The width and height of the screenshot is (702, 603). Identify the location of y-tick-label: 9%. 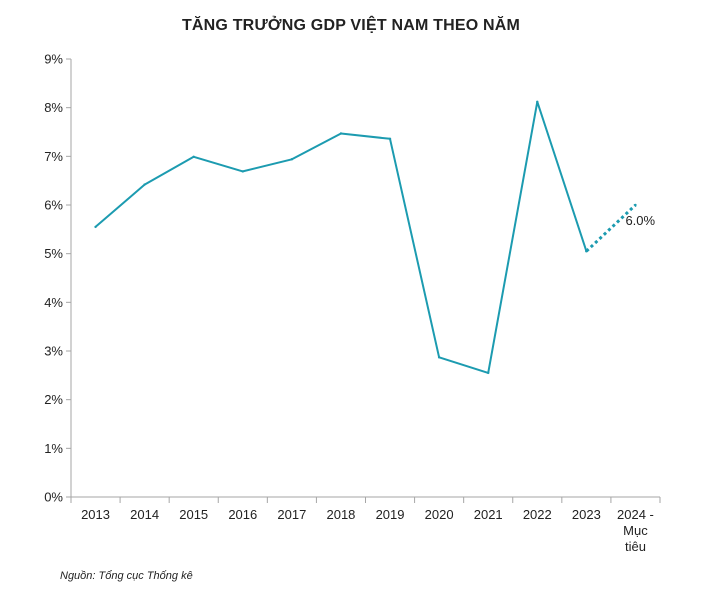
(53, 59).